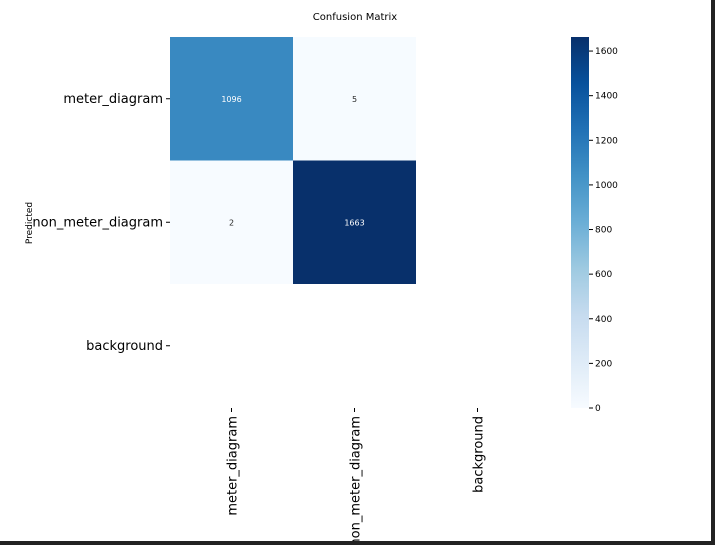 The height and width of the screenshot is (545, 715). I want to click on colorbar-tick-label: 1200, so click(606, 141).